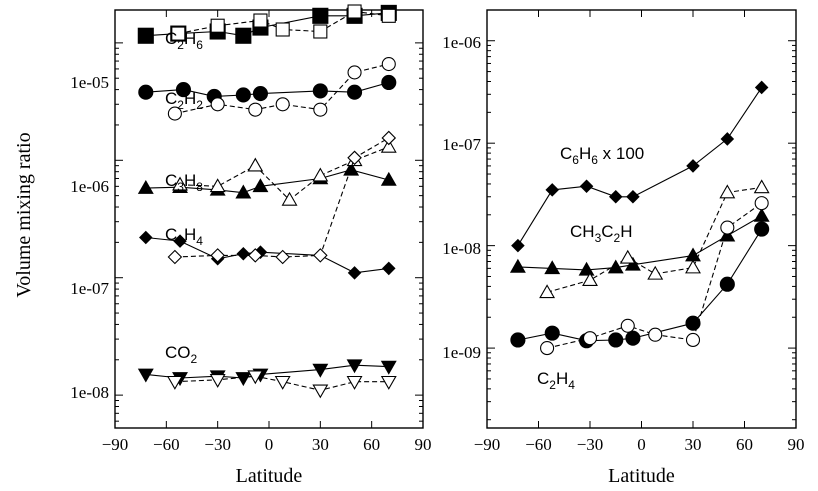 This screenshot has width=818, height=491. What do you see at coordinates (320, 444) in the screenshot?
I see `x-tick-label: 30` at bounding box center [320, 444].